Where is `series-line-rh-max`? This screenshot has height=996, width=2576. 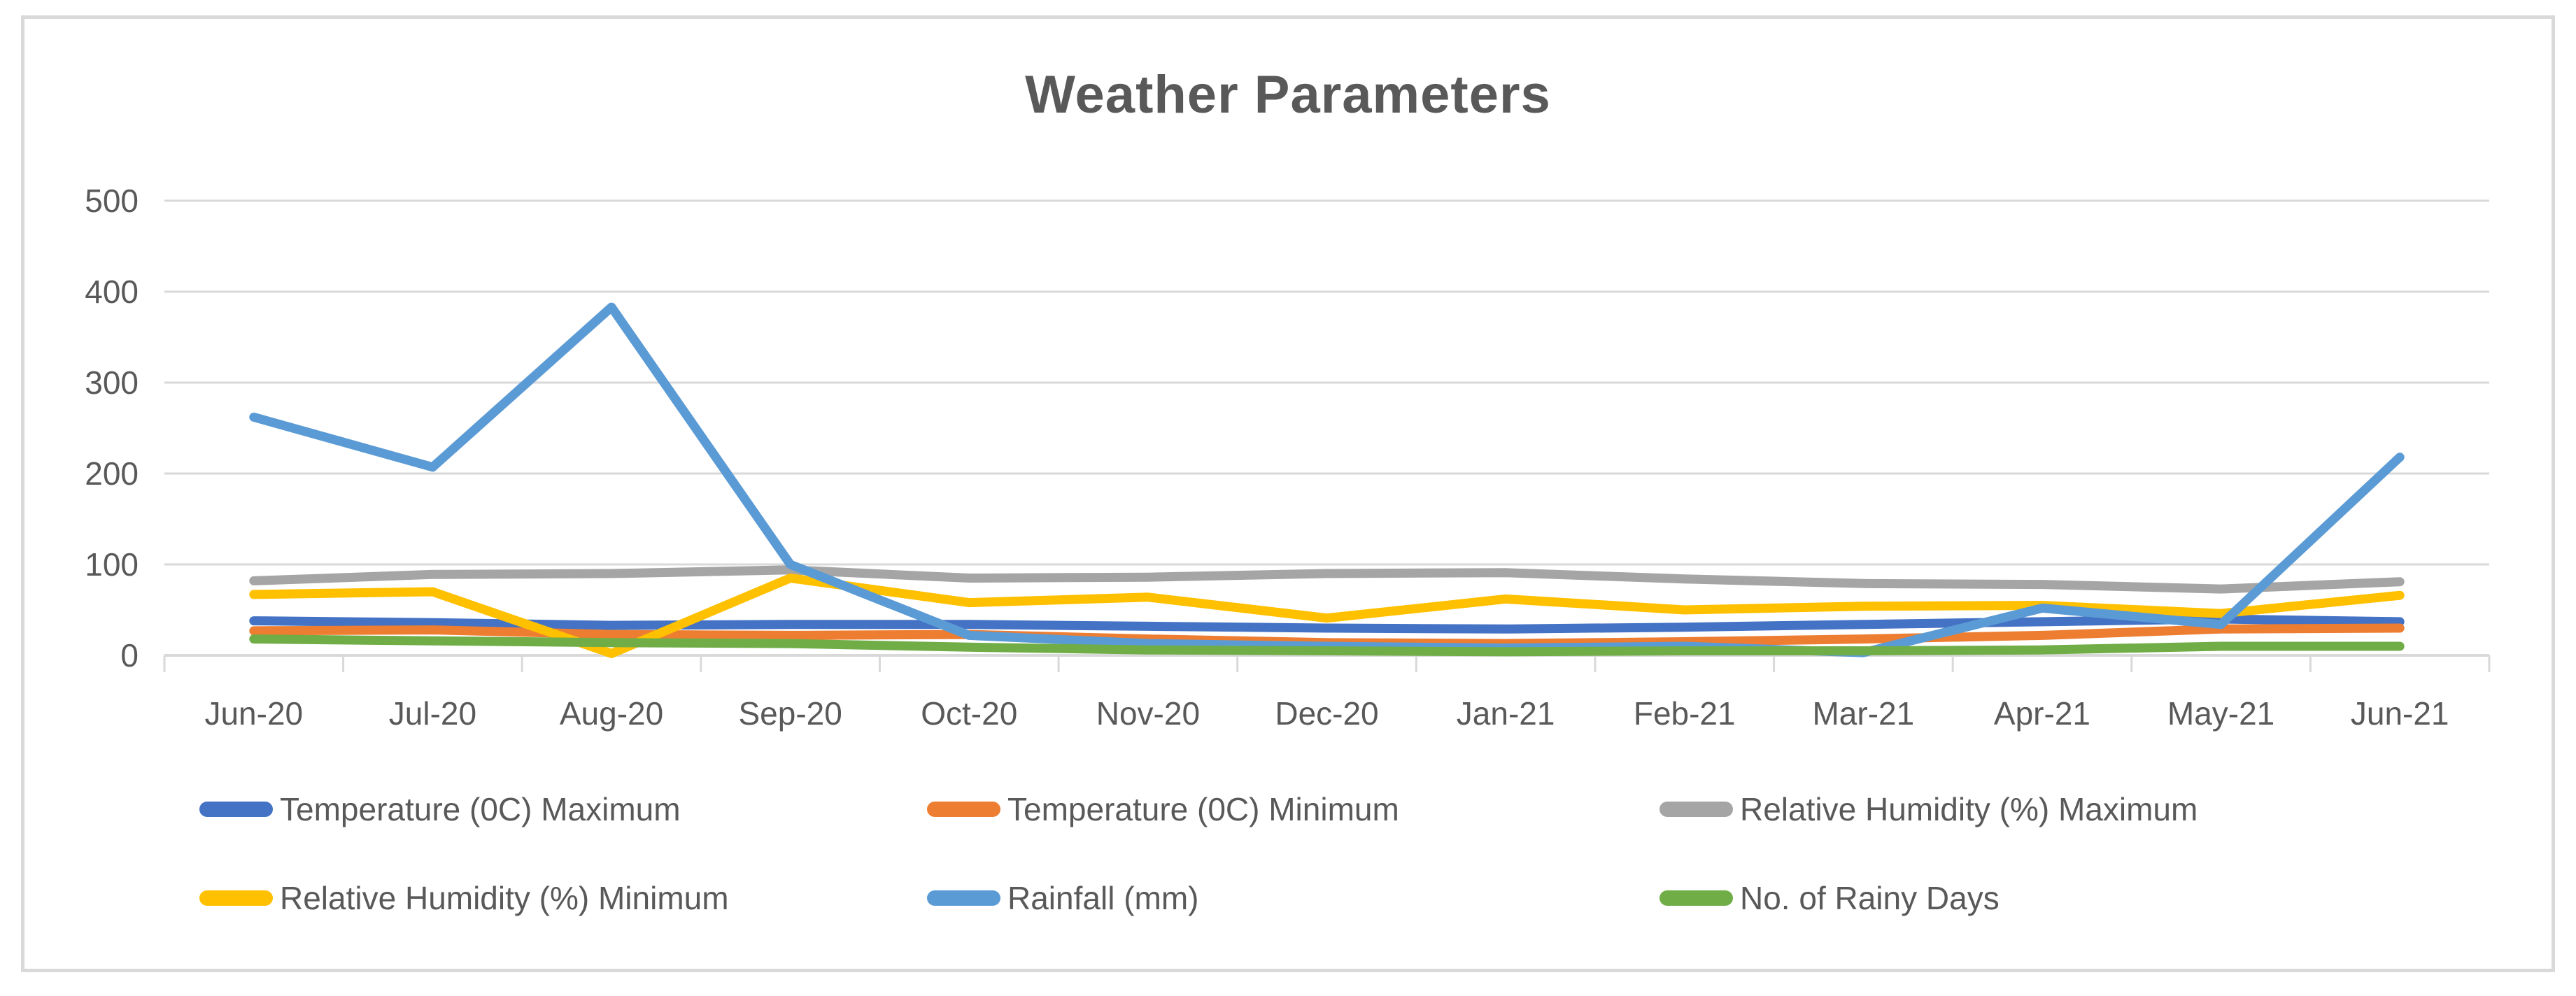 series-line-rh-max is located at coordinates (1327, 579).